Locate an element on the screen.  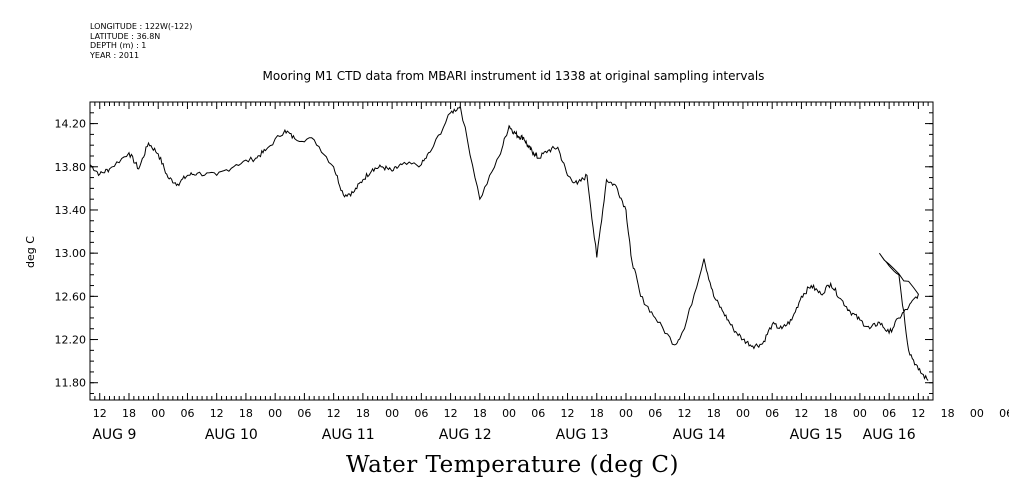
x-date-label: AUG 14 is located at coordinates (699, 435).